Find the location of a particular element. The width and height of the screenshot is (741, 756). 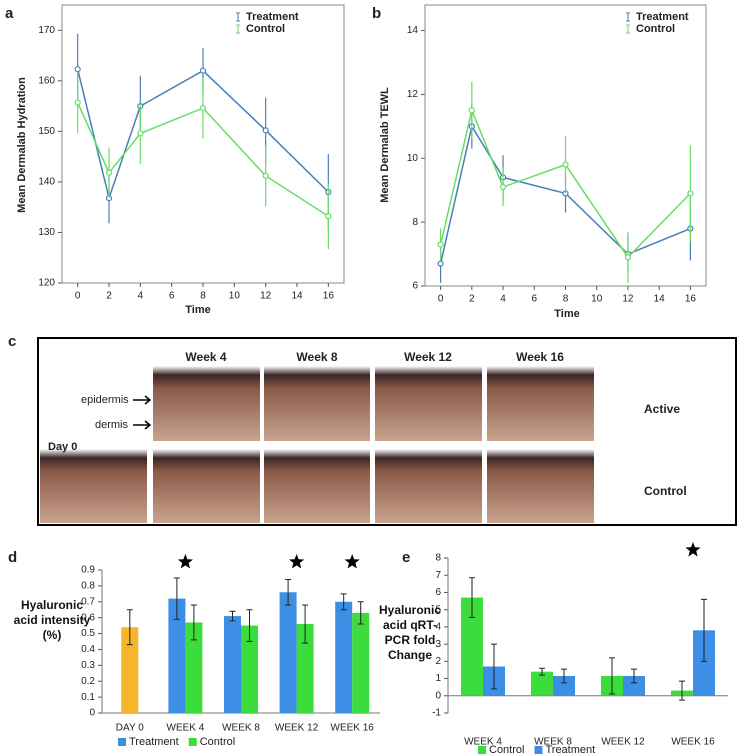

x-tick-label: 14 is located at coordinates (660, 299).